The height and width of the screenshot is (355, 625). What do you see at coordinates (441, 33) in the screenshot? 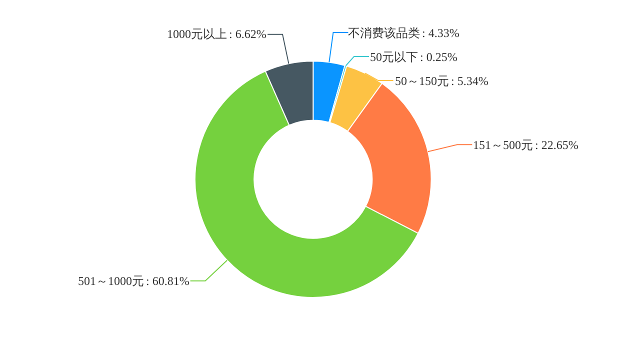
I see `data-label: : 4.33%` at bounding box center [441, 33].